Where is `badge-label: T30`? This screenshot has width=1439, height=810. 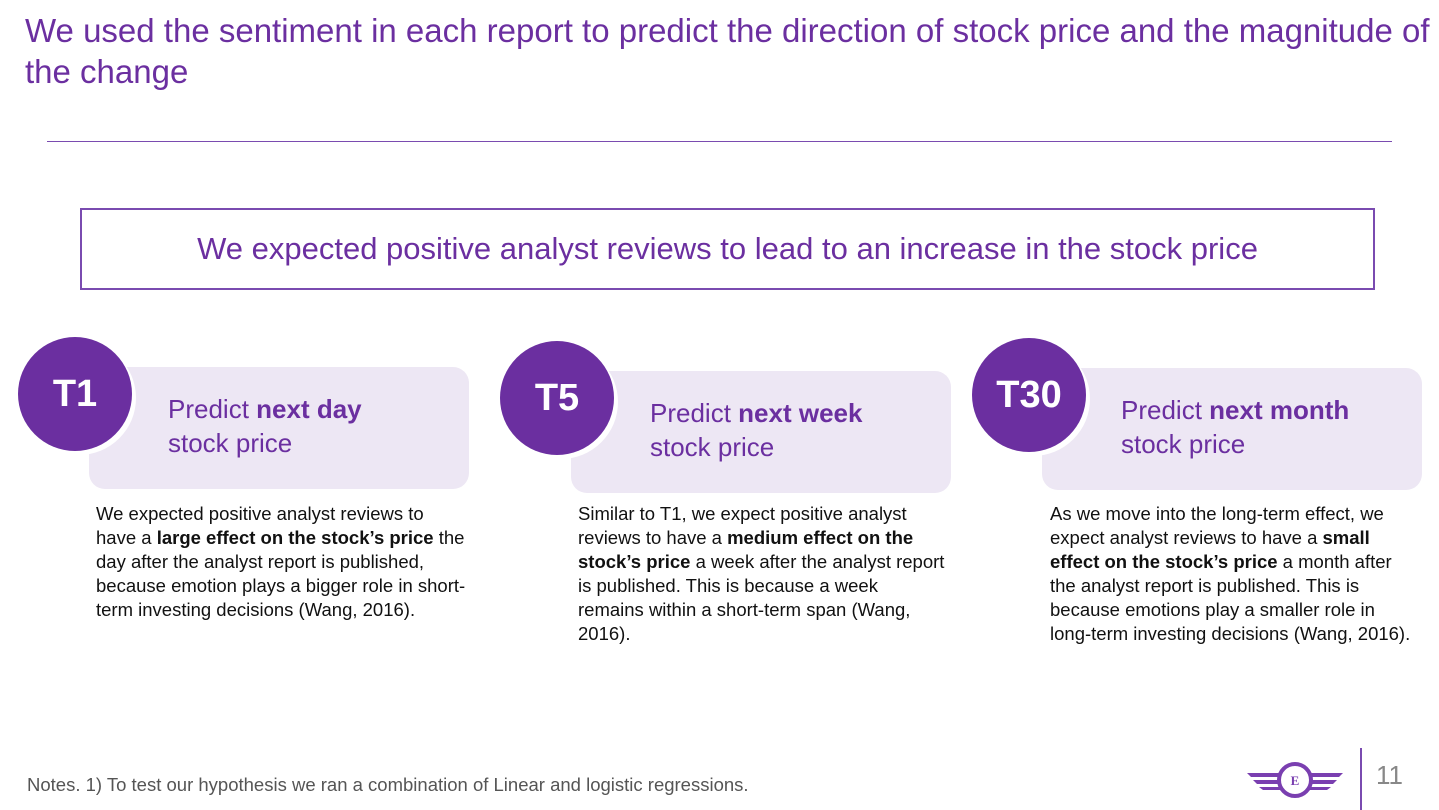
badge-label: T30 is located at coordinates (1029, 394).